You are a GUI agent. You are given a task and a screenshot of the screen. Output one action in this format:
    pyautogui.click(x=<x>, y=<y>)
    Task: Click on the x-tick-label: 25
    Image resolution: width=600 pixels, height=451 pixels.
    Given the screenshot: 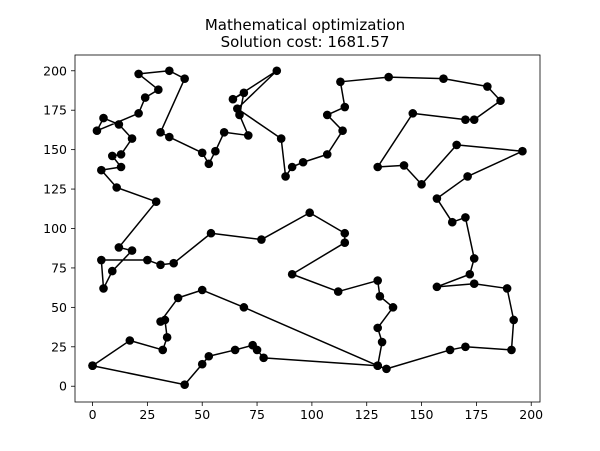 What is the action you would take?
    pyautogui.click(x=147, y=414)
    